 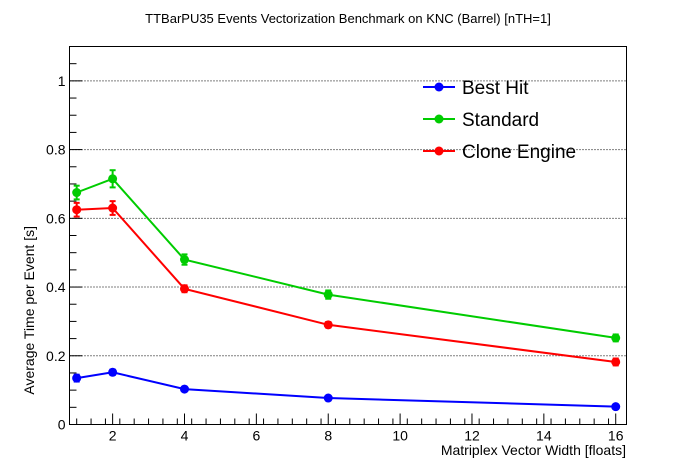 I want to click on x-tick-label: 16, so click(x=616, y=436).